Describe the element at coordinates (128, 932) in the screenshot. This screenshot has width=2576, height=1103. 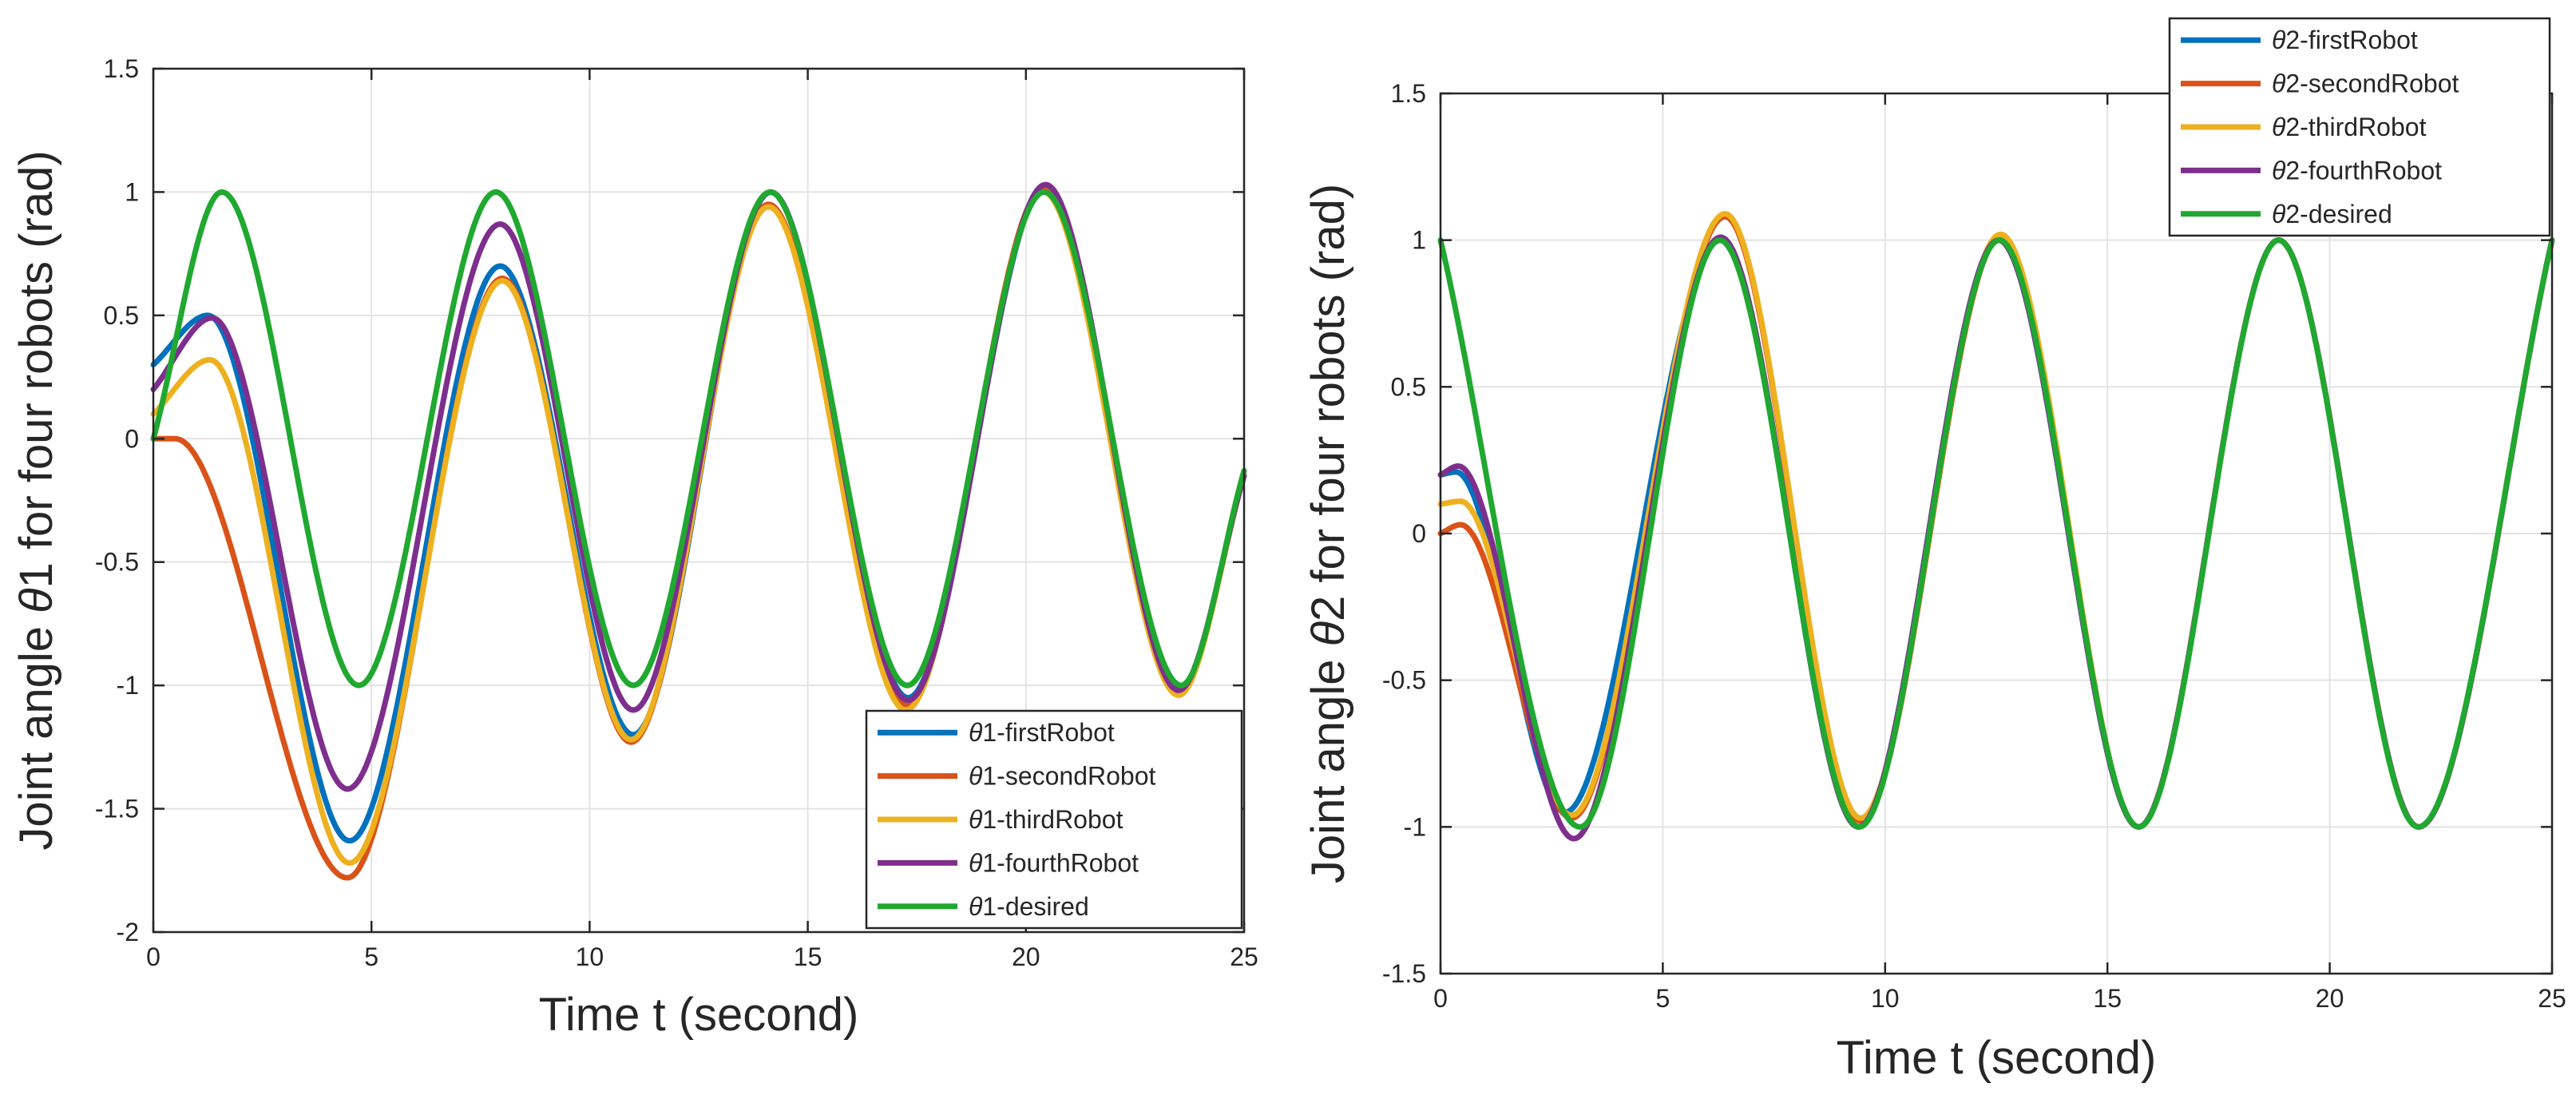
I see `y-tick-label: -2` at that location.